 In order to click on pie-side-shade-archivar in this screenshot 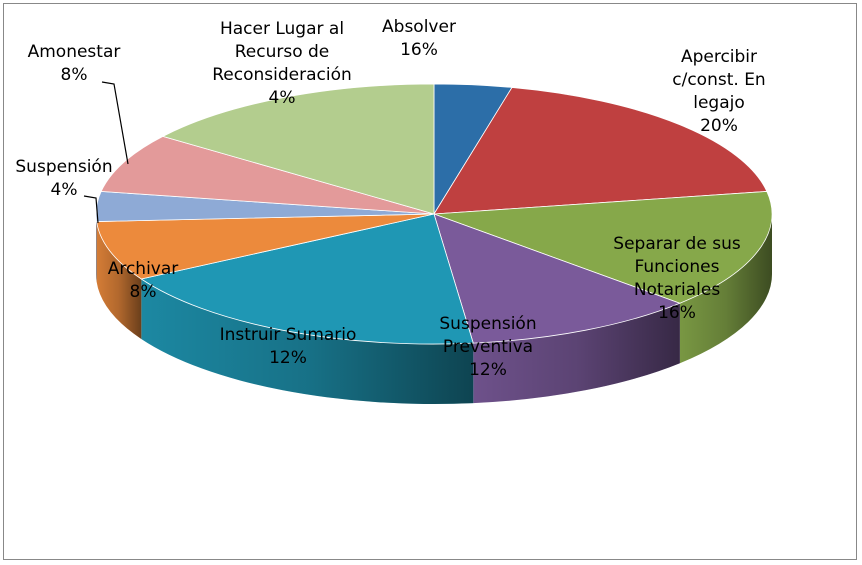, I will do `click(119, 280)`.